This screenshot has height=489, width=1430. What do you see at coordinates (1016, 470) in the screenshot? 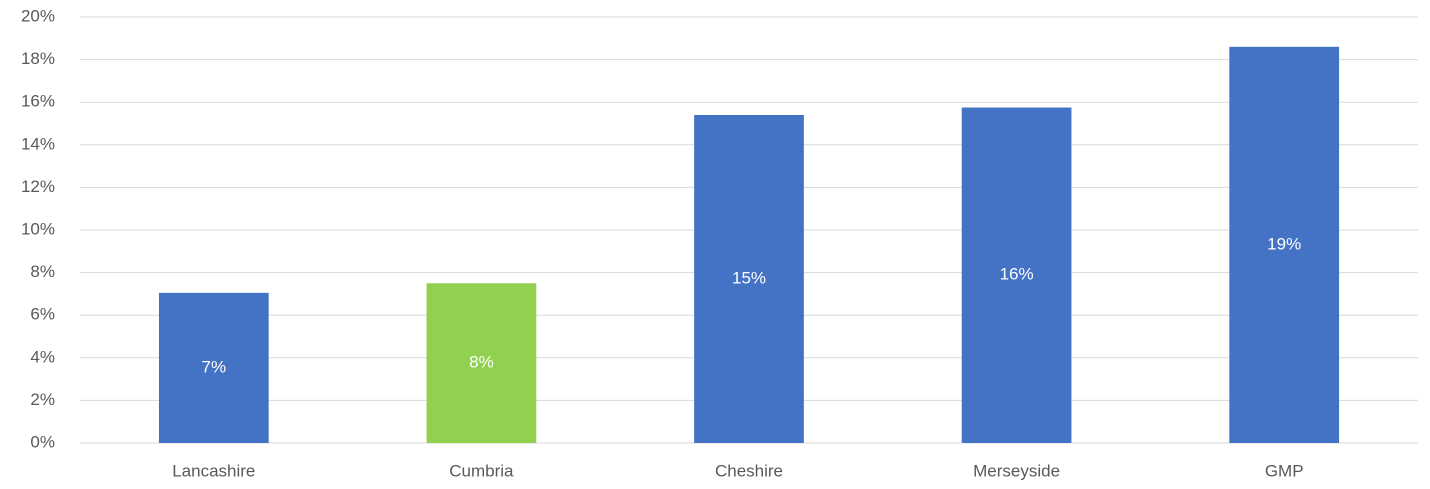
I see `x-tick-label: Merseyside` at bounding box center [1016, 470].